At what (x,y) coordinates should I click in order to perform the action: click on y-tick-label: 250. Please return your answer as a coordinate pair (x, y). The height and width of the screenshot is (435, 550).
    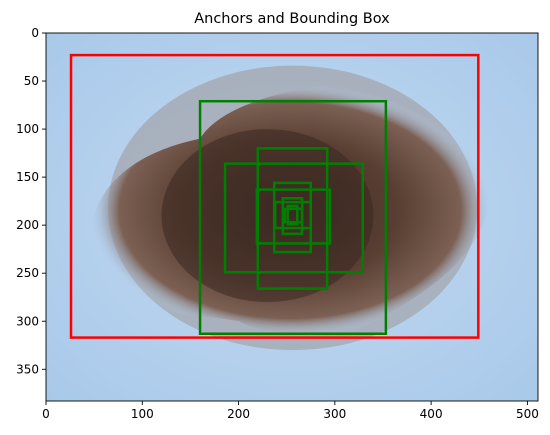
    Looking at the image, I should click on (27, 273).